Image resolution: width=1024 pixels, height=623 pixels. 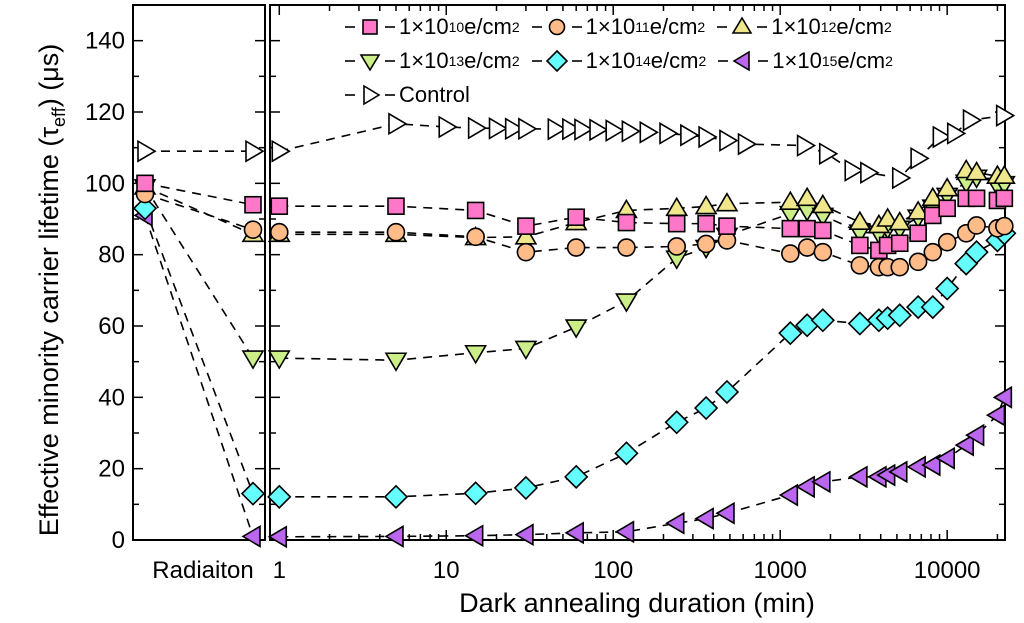 What do you see at coordinates (431, 61) in the screenshot?
I see `legend-item: 1×10 13 e/cm 2` at bounding box center [431, 61].